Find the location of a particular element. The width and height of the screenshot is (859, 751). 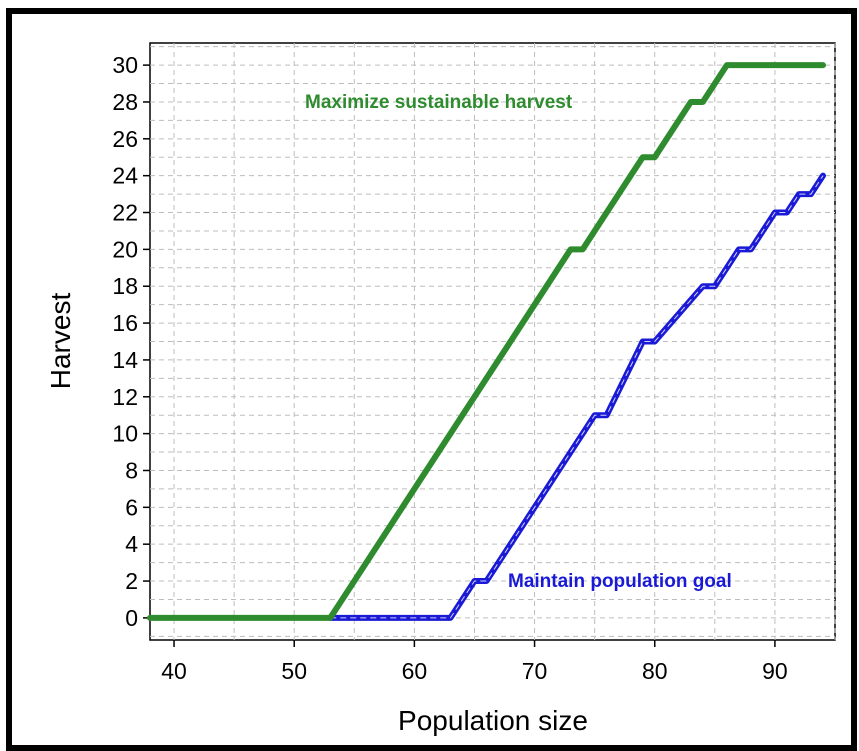

y-tick-label: 8 is located at coordinates (131, 470).